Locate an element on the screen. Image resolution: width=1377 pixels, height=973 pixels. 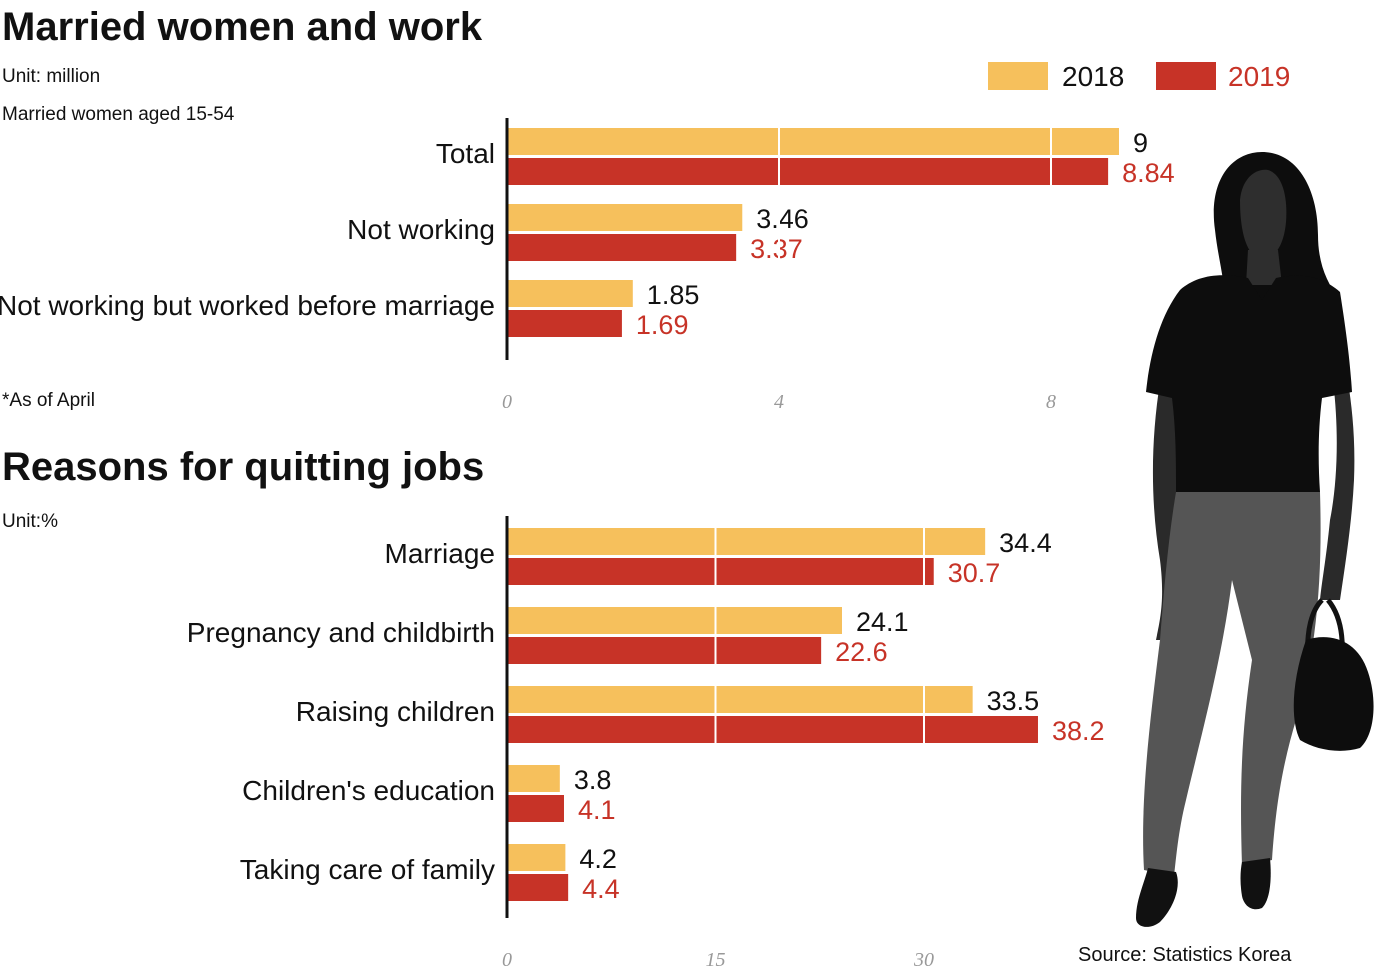
woman-silhouette-icon is located at coordinates (1255, 539).